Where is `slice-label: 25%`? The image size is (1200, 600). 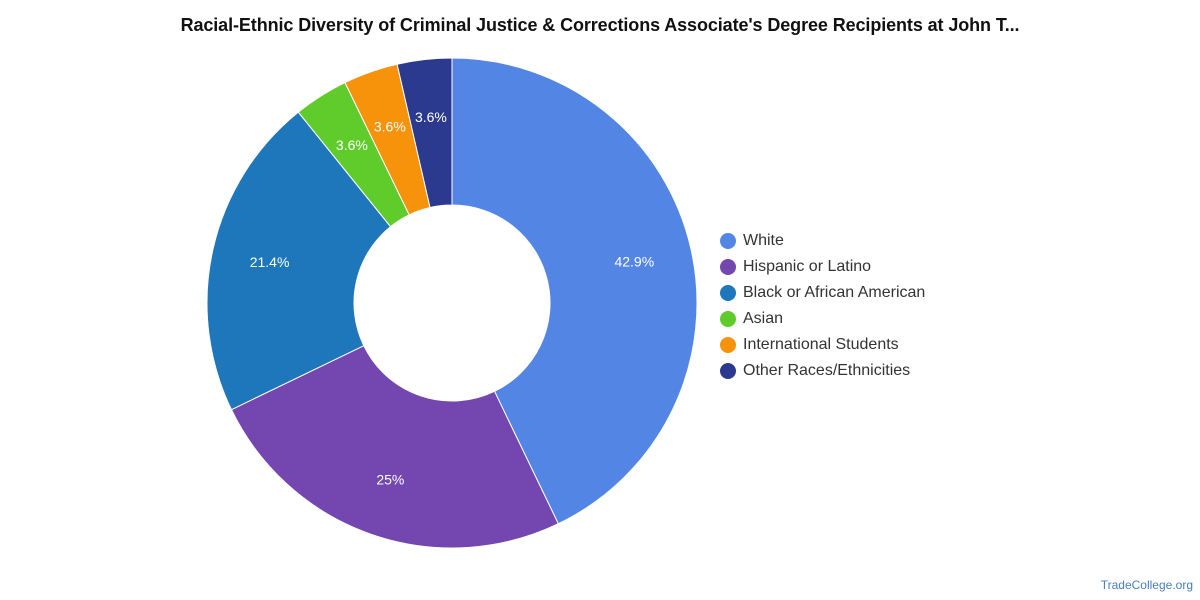 slice-label: 25% is located at coordinates (390, 480).